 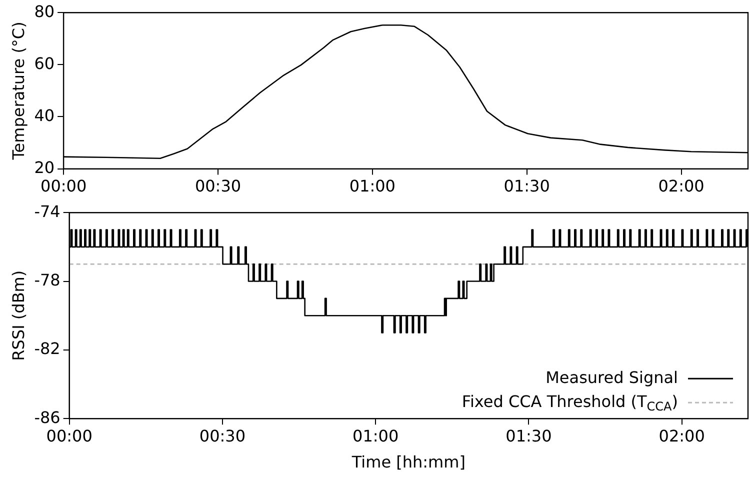 What do you see at coordinates (47, 417) in the screenshot?
I see `y-tick-label: -86` at bounding box center [47, 417].